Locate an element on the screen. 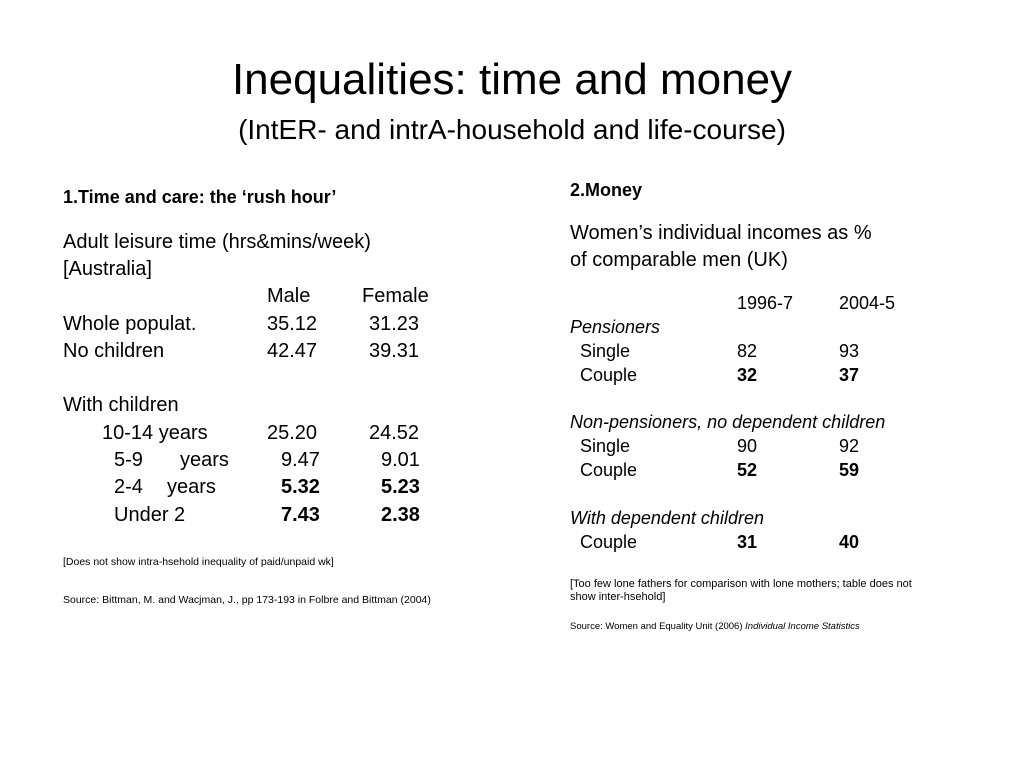 This screenshot has height=768, width=1024. row-label: 2-4 is located at coordinates (128, 487).